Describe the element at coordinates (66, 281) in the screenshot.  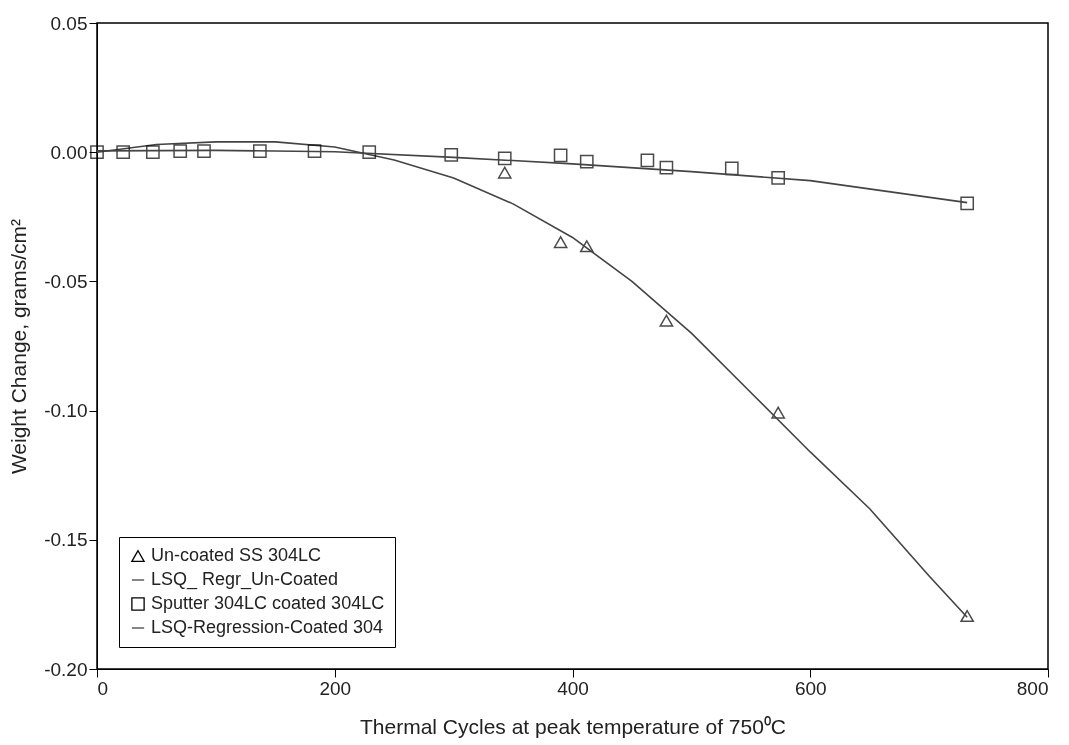
I see `y-tick-label: -0.05` at that location.